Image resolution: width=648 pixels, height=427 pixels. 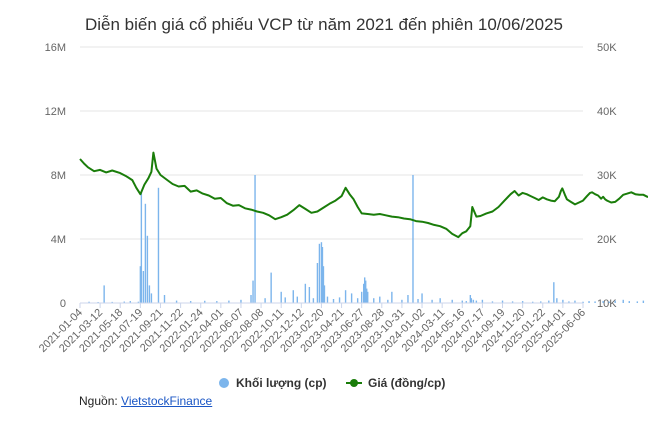 I want to click on legend: Khối lượng (cp) Giá (đồng/cp), so click(x=332, y=383).